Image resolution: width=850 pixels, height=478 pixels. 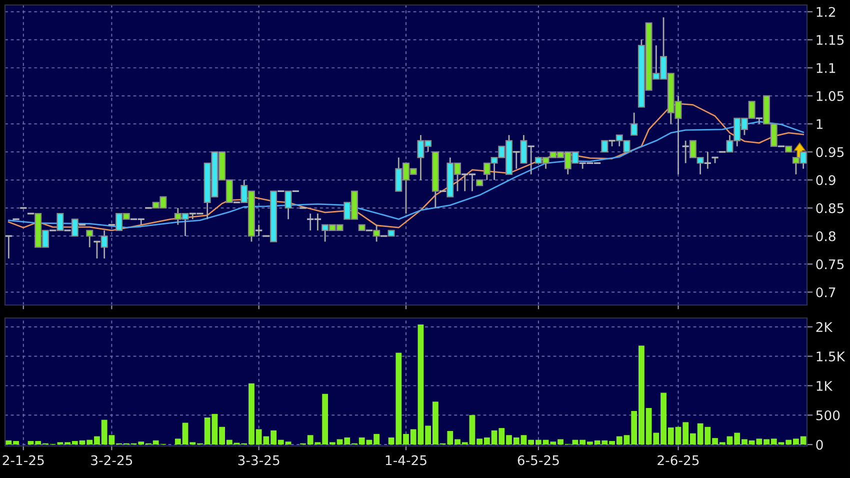 I want to click on x-tick-label: 2-1-25, so click(x=23, y=460).